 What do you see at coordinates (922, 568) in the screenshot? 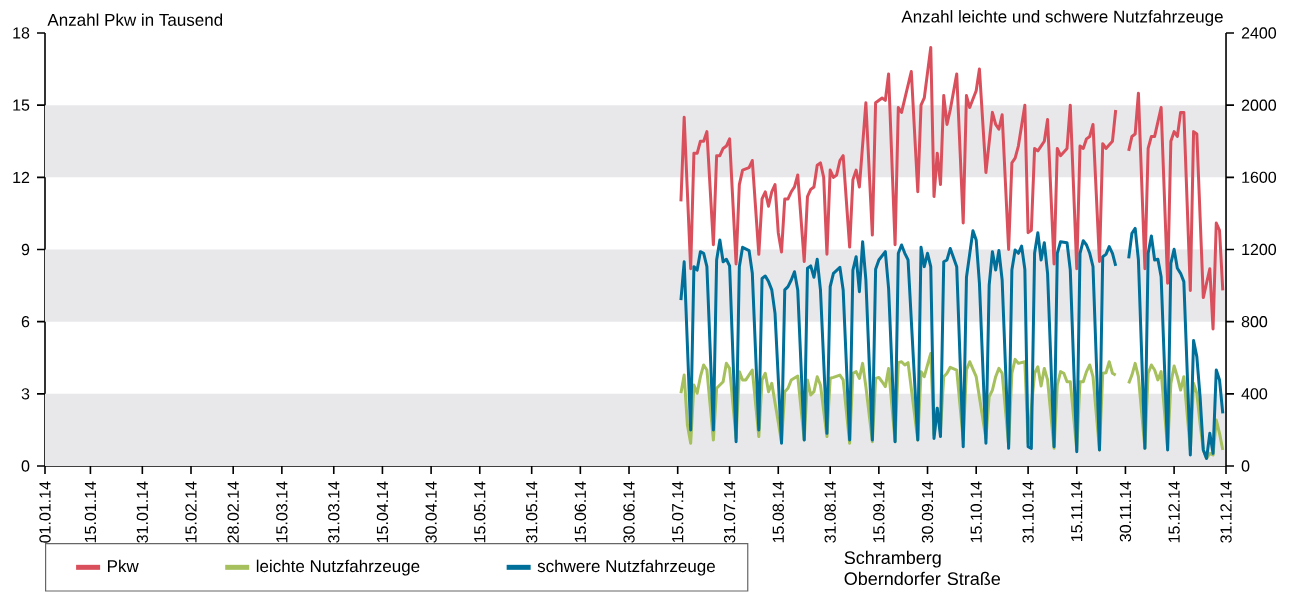
I see `text: Schramberg Oberndorfer Straße` at bounding box center [922, 568].